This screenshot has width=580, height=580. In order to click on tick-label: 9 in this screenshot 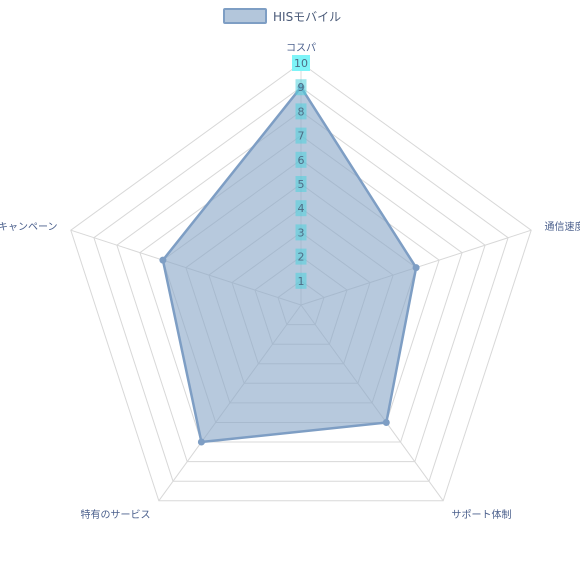, I will do `click(301, 87)`.